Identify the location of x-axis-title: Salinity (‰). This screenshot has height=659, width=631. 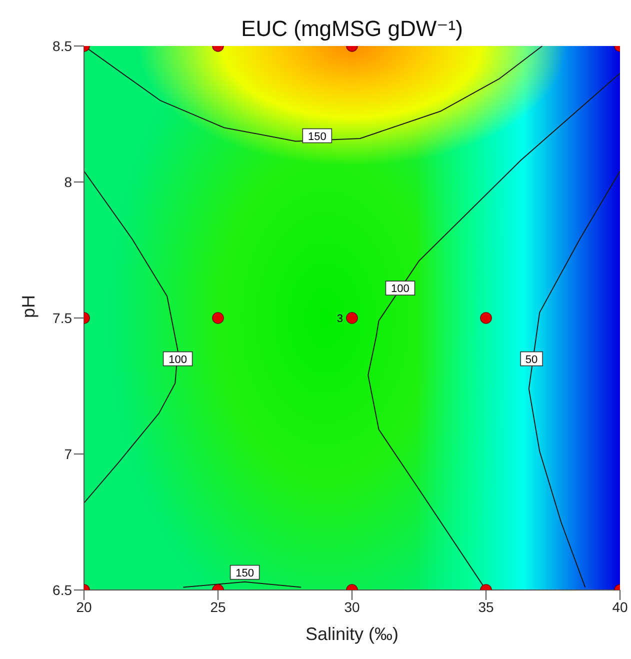
(352, 634).